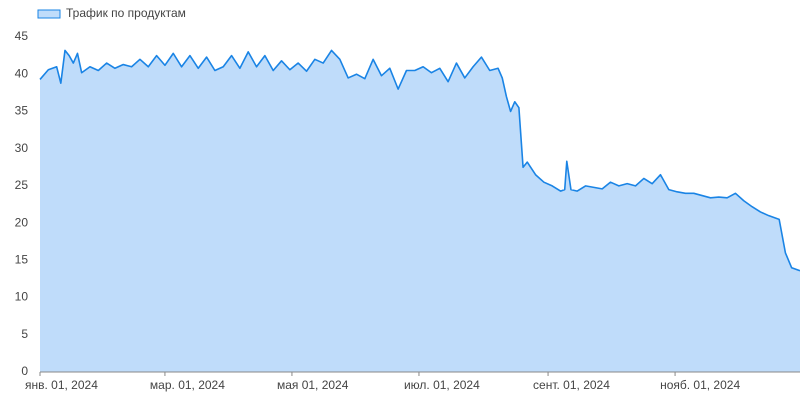 The image size is (800, 405). Describe the element at coordinates (24, 371) in the screenshot. I see `y-tick-label: 0` at that location.